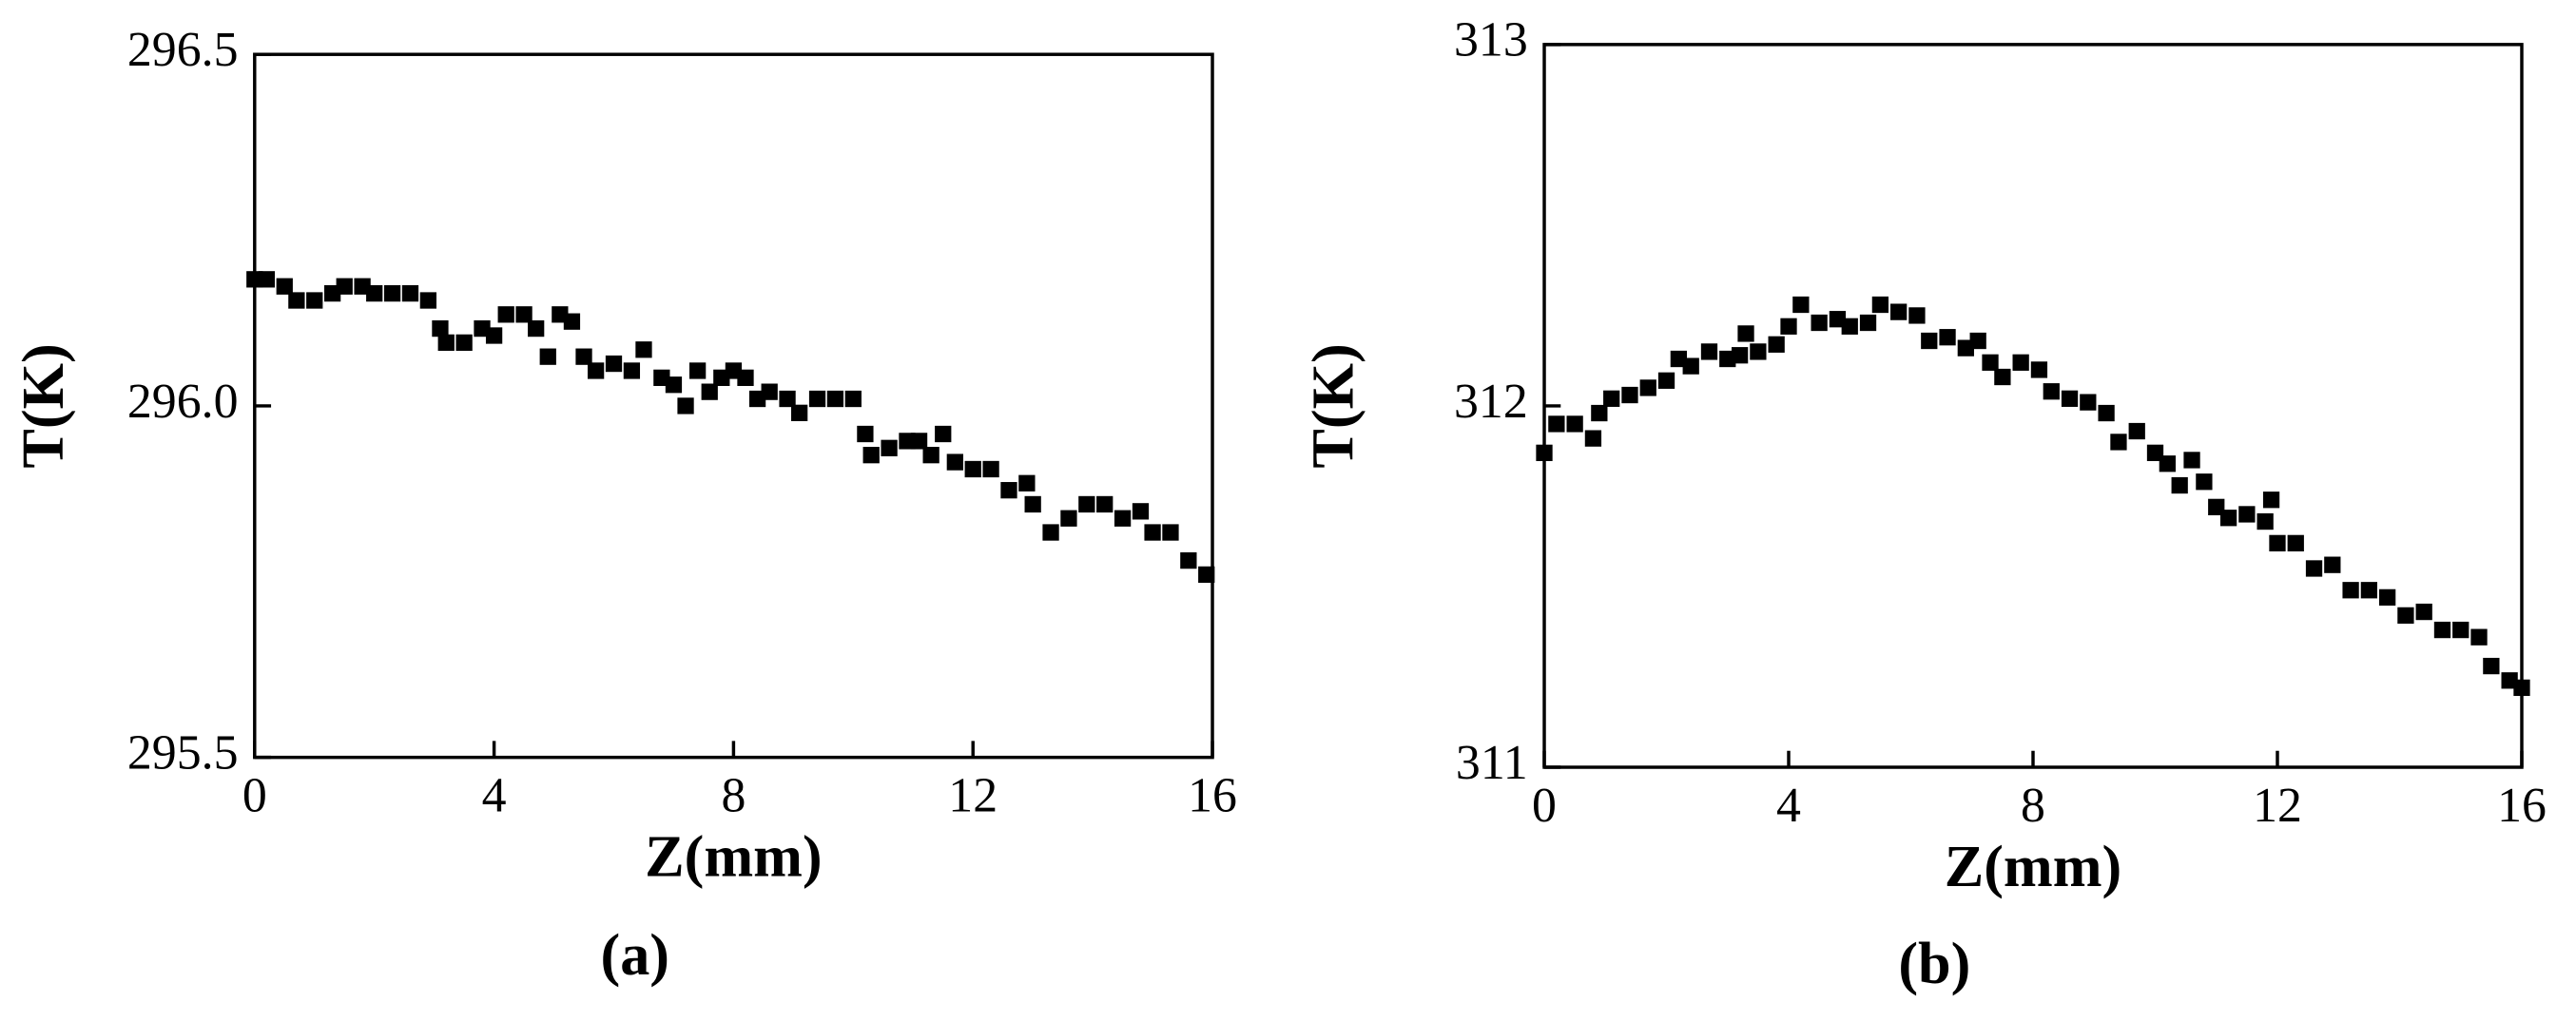 This screenshot has height=1022, width=2576. I want to click on y-tick-label: 296.0, so click(183, 402).